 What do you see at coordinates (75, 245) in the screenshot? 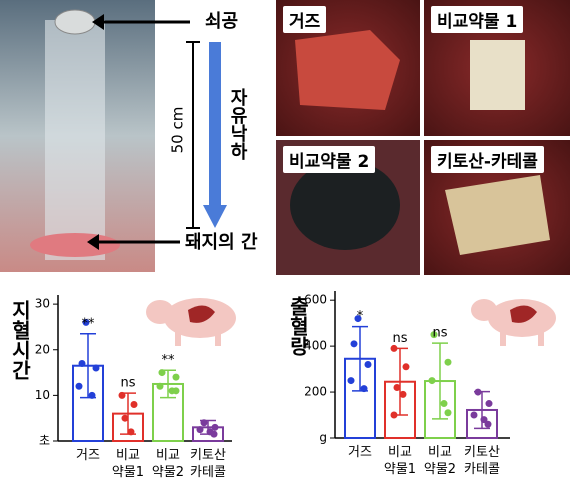
I see `liver-photo` at bounding box center [75, 245].